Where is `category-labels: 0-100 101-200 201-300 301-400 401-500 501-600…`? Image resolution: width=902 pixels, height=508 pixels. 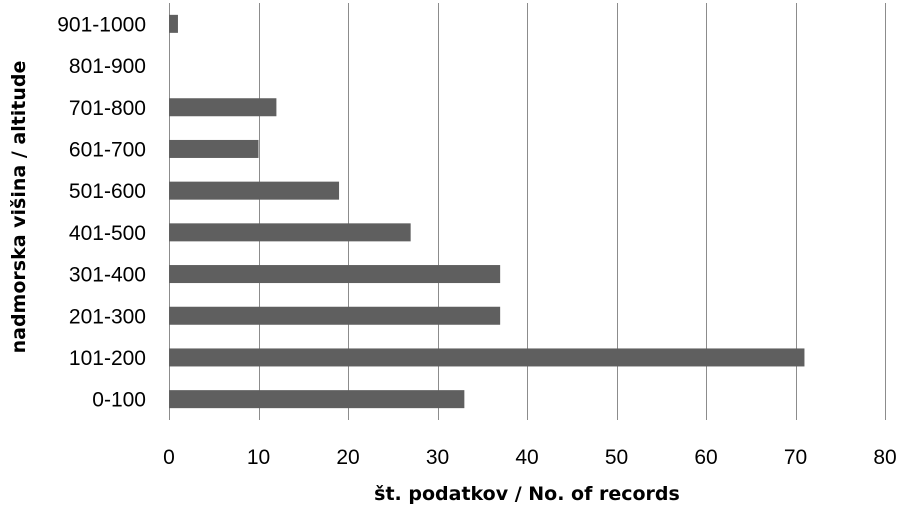
category-labels: 0-100 101-200 201-300 301-400 401-500 501-600… is located at coordinates (101, 212).